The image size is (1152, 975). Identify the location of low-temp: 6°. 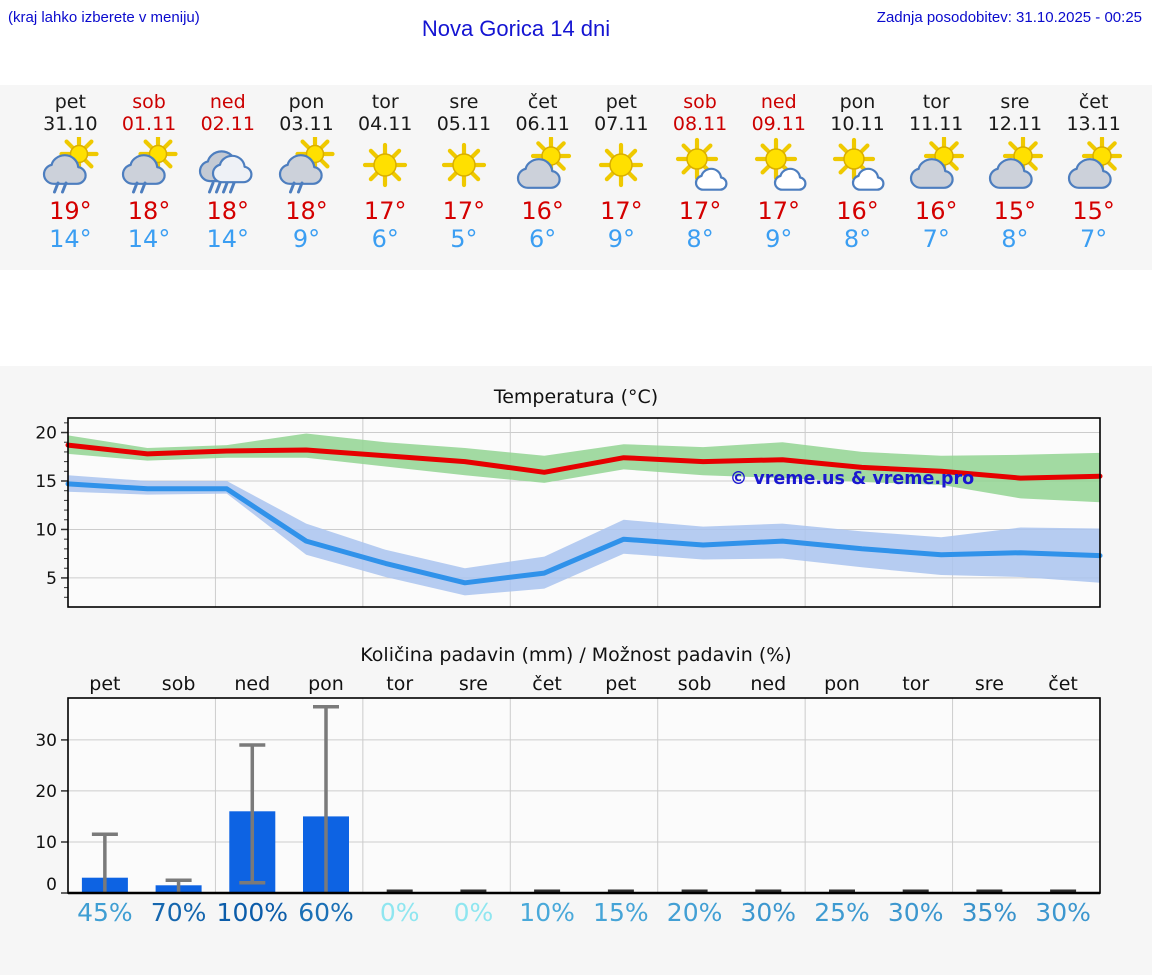
(385, 239).